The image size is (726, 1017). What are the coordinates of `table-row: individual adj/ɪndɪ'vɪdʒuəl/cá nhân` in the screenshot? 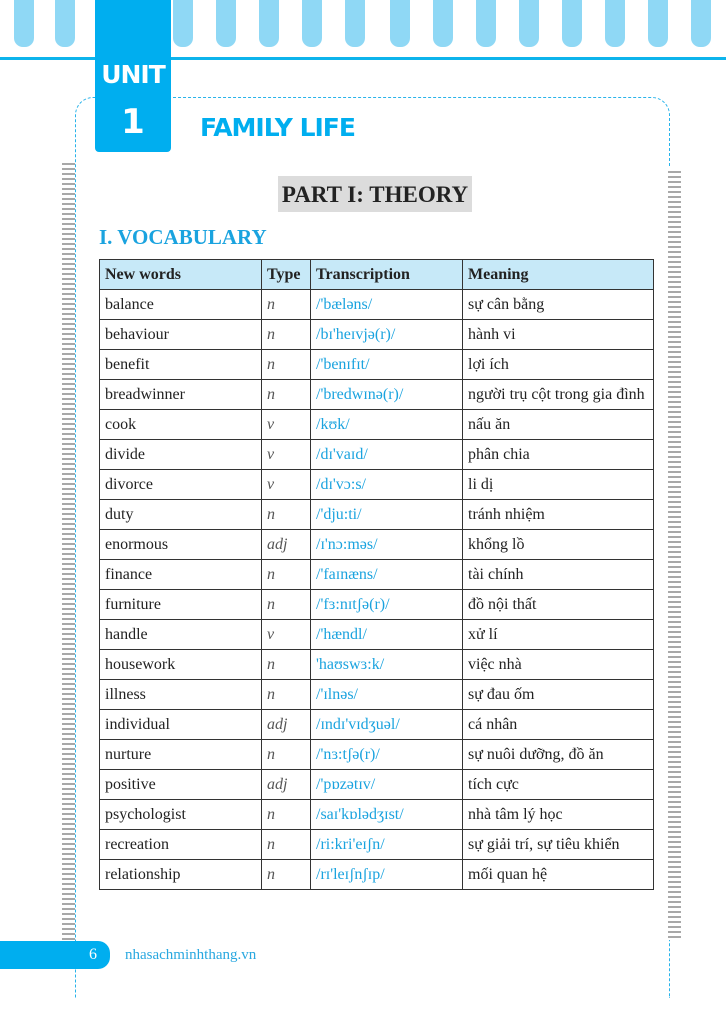 It's located at (376, 724).